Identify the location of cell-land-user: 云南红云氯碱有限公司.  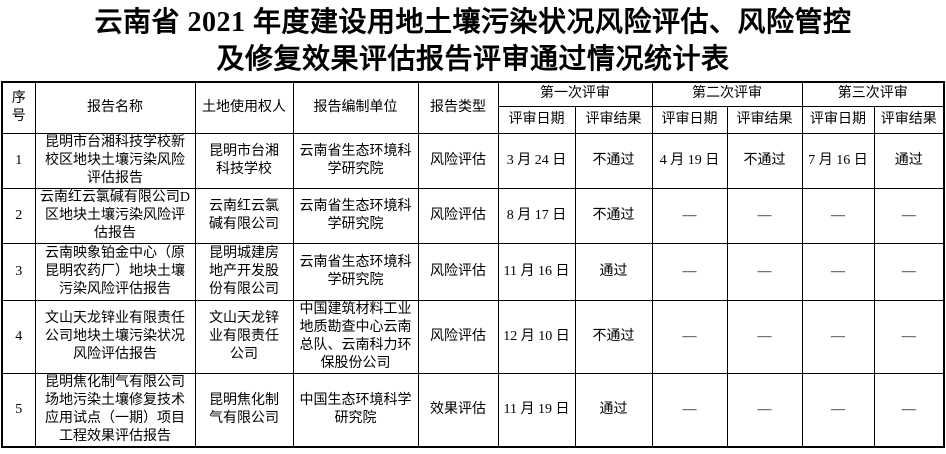
(244, 215).